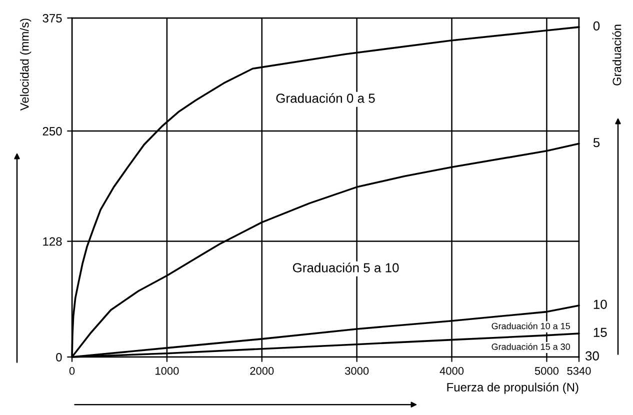 The width and height of the screenshot is (633, 415). I want to click on x-axis-title: Fuerza de propulsión (N), so click(512, 388).